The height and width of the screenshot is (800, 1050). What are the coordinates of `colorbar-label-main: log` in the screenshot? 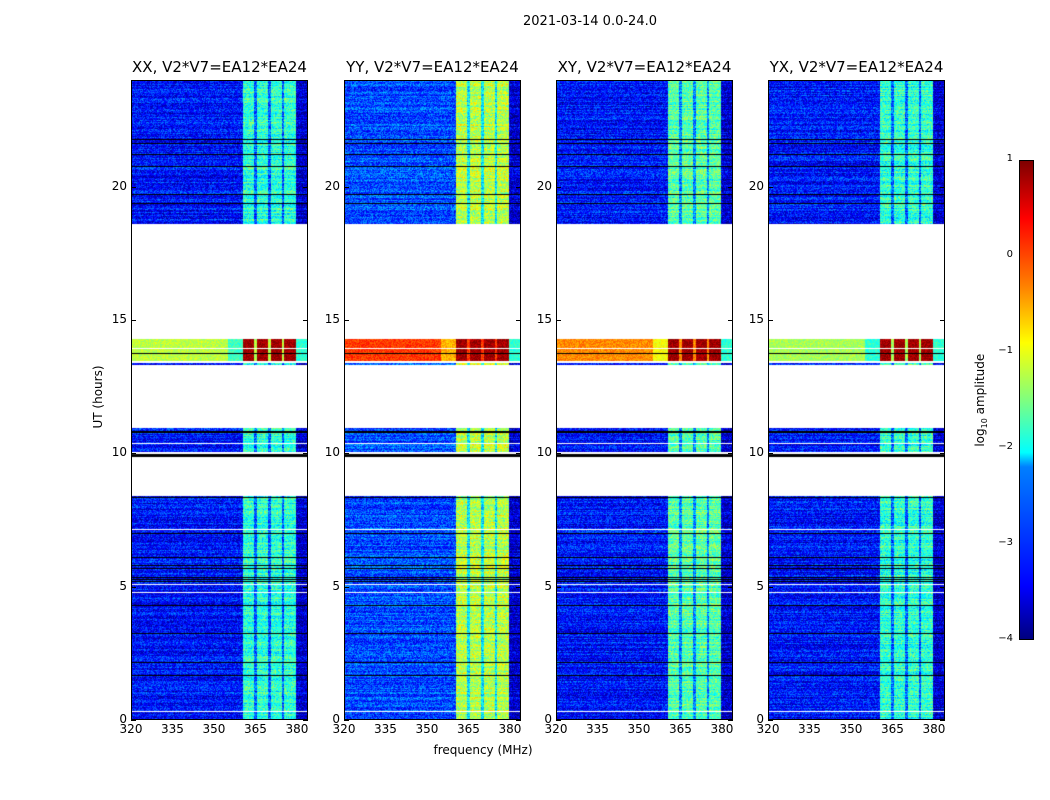 It's located at (979, 437).